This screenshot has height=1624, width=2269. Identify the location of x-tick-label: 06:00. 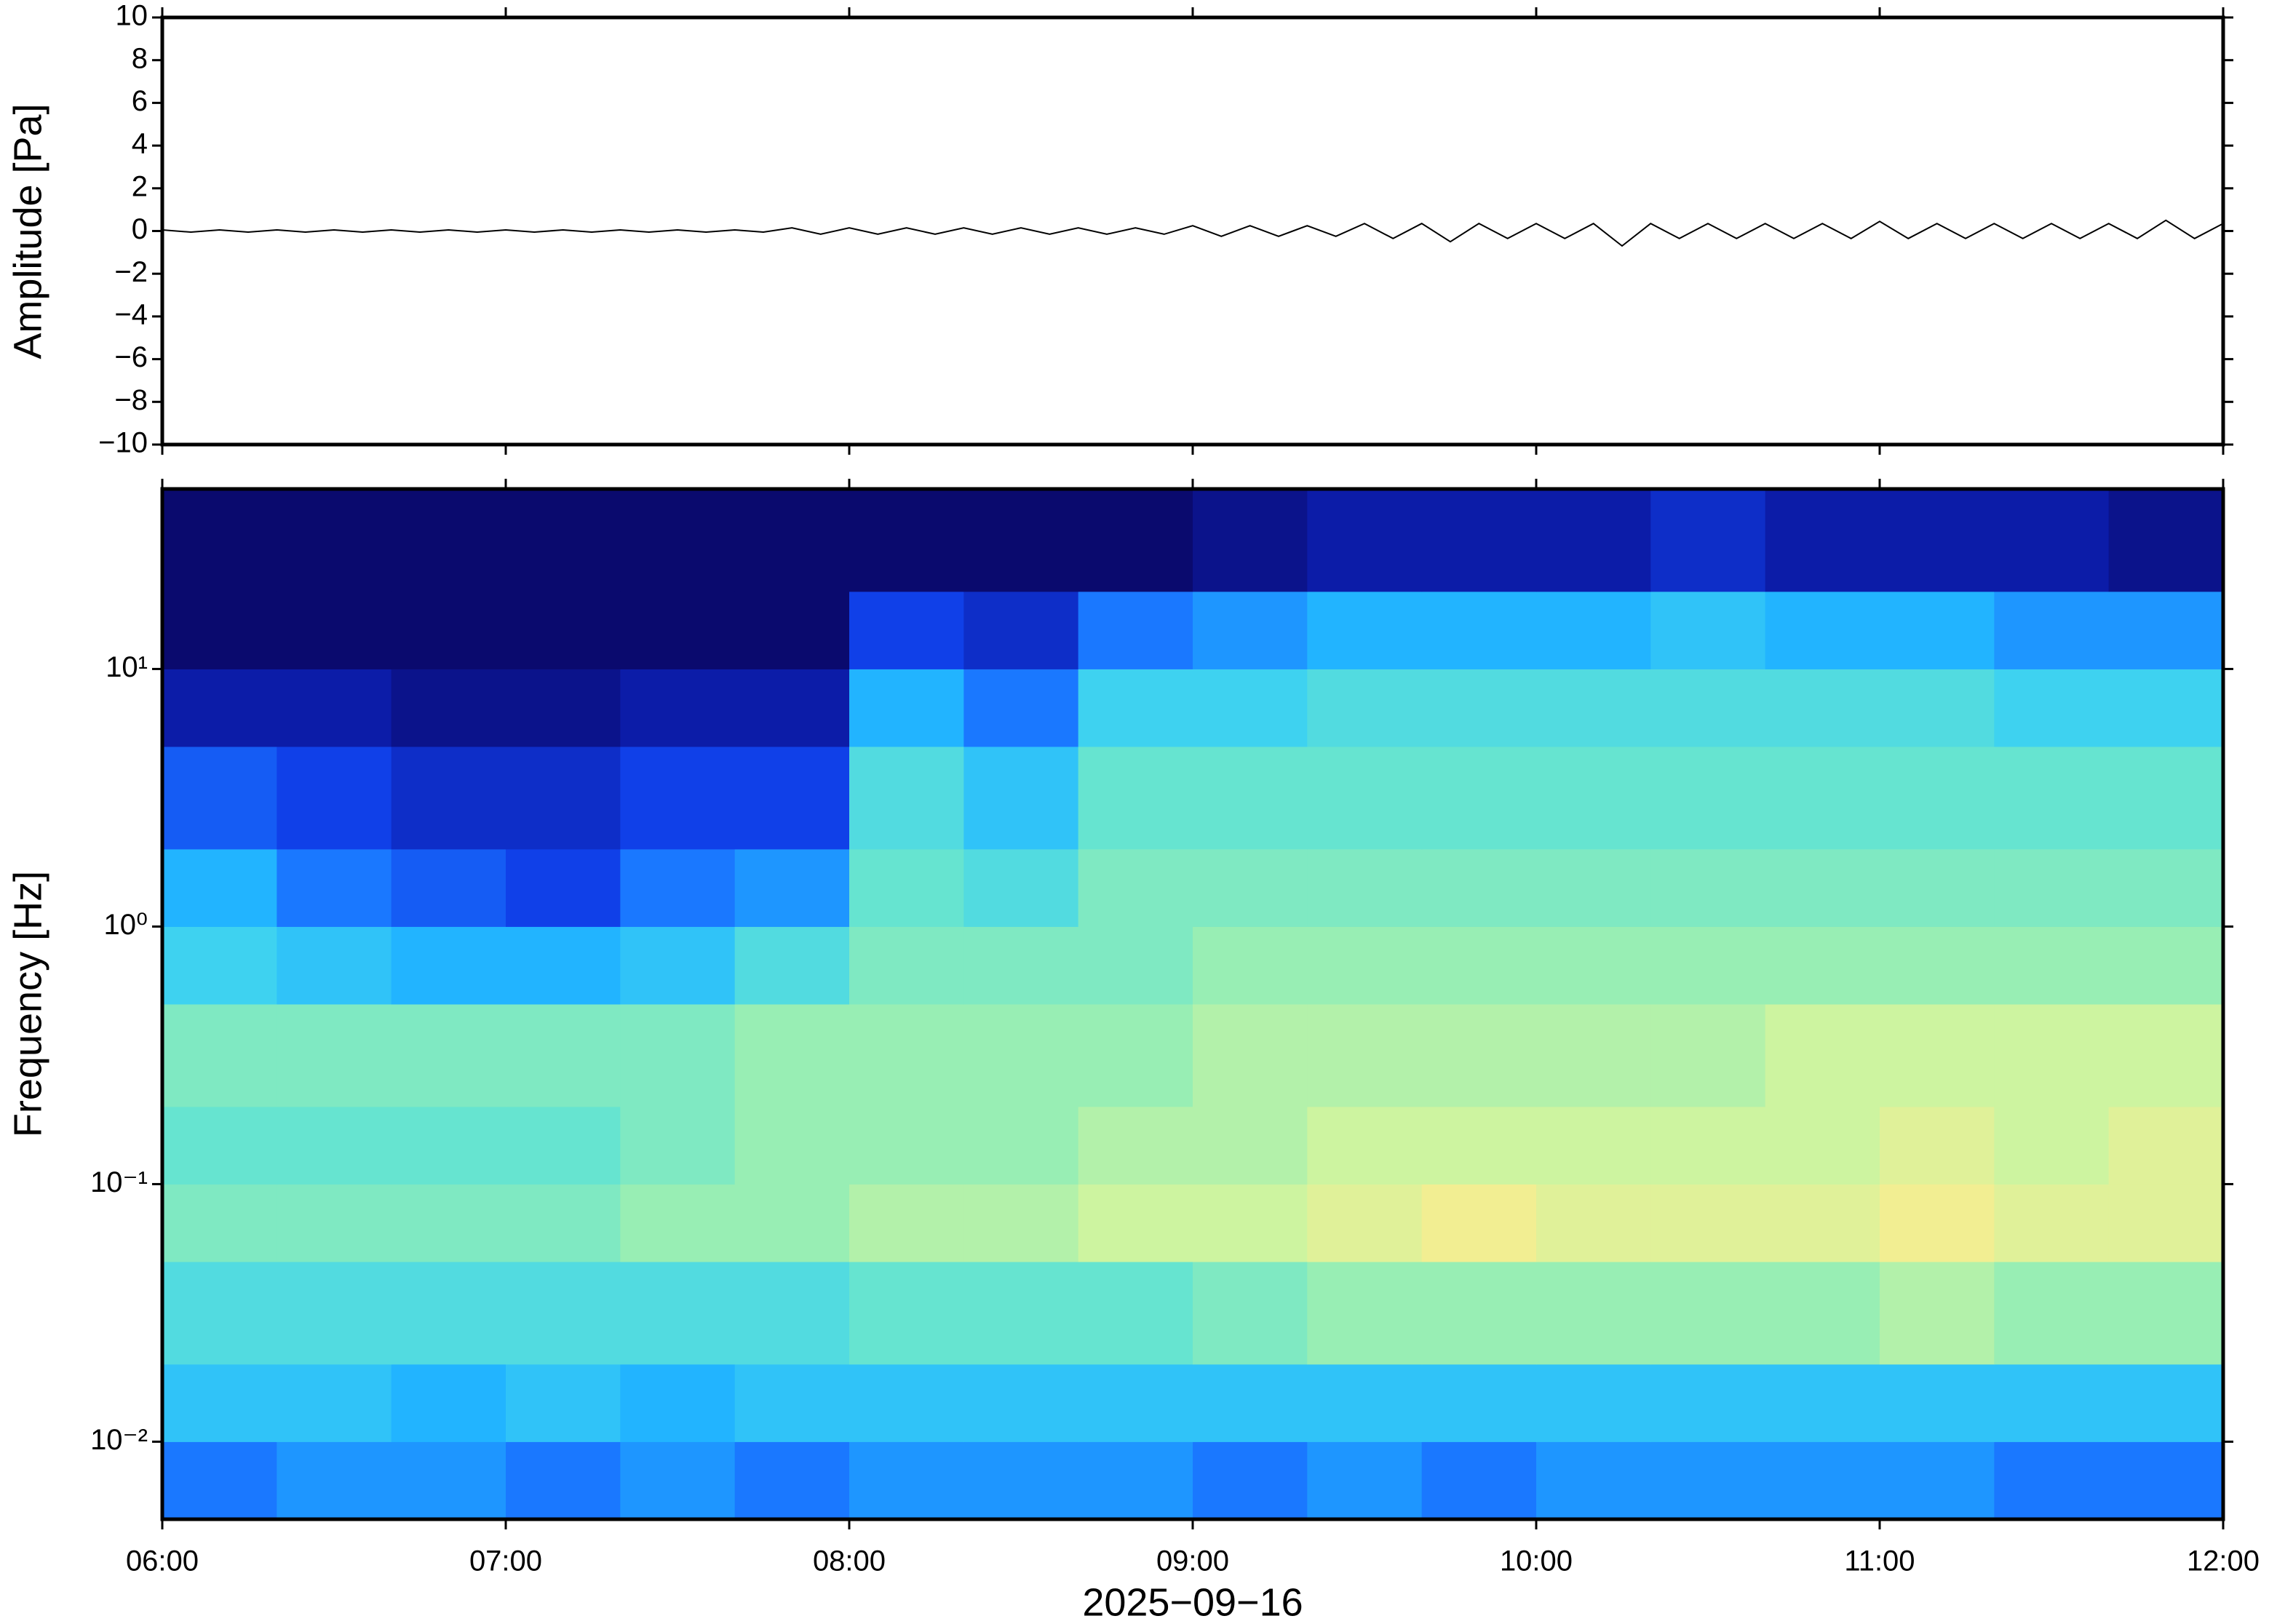
(163, 1561).